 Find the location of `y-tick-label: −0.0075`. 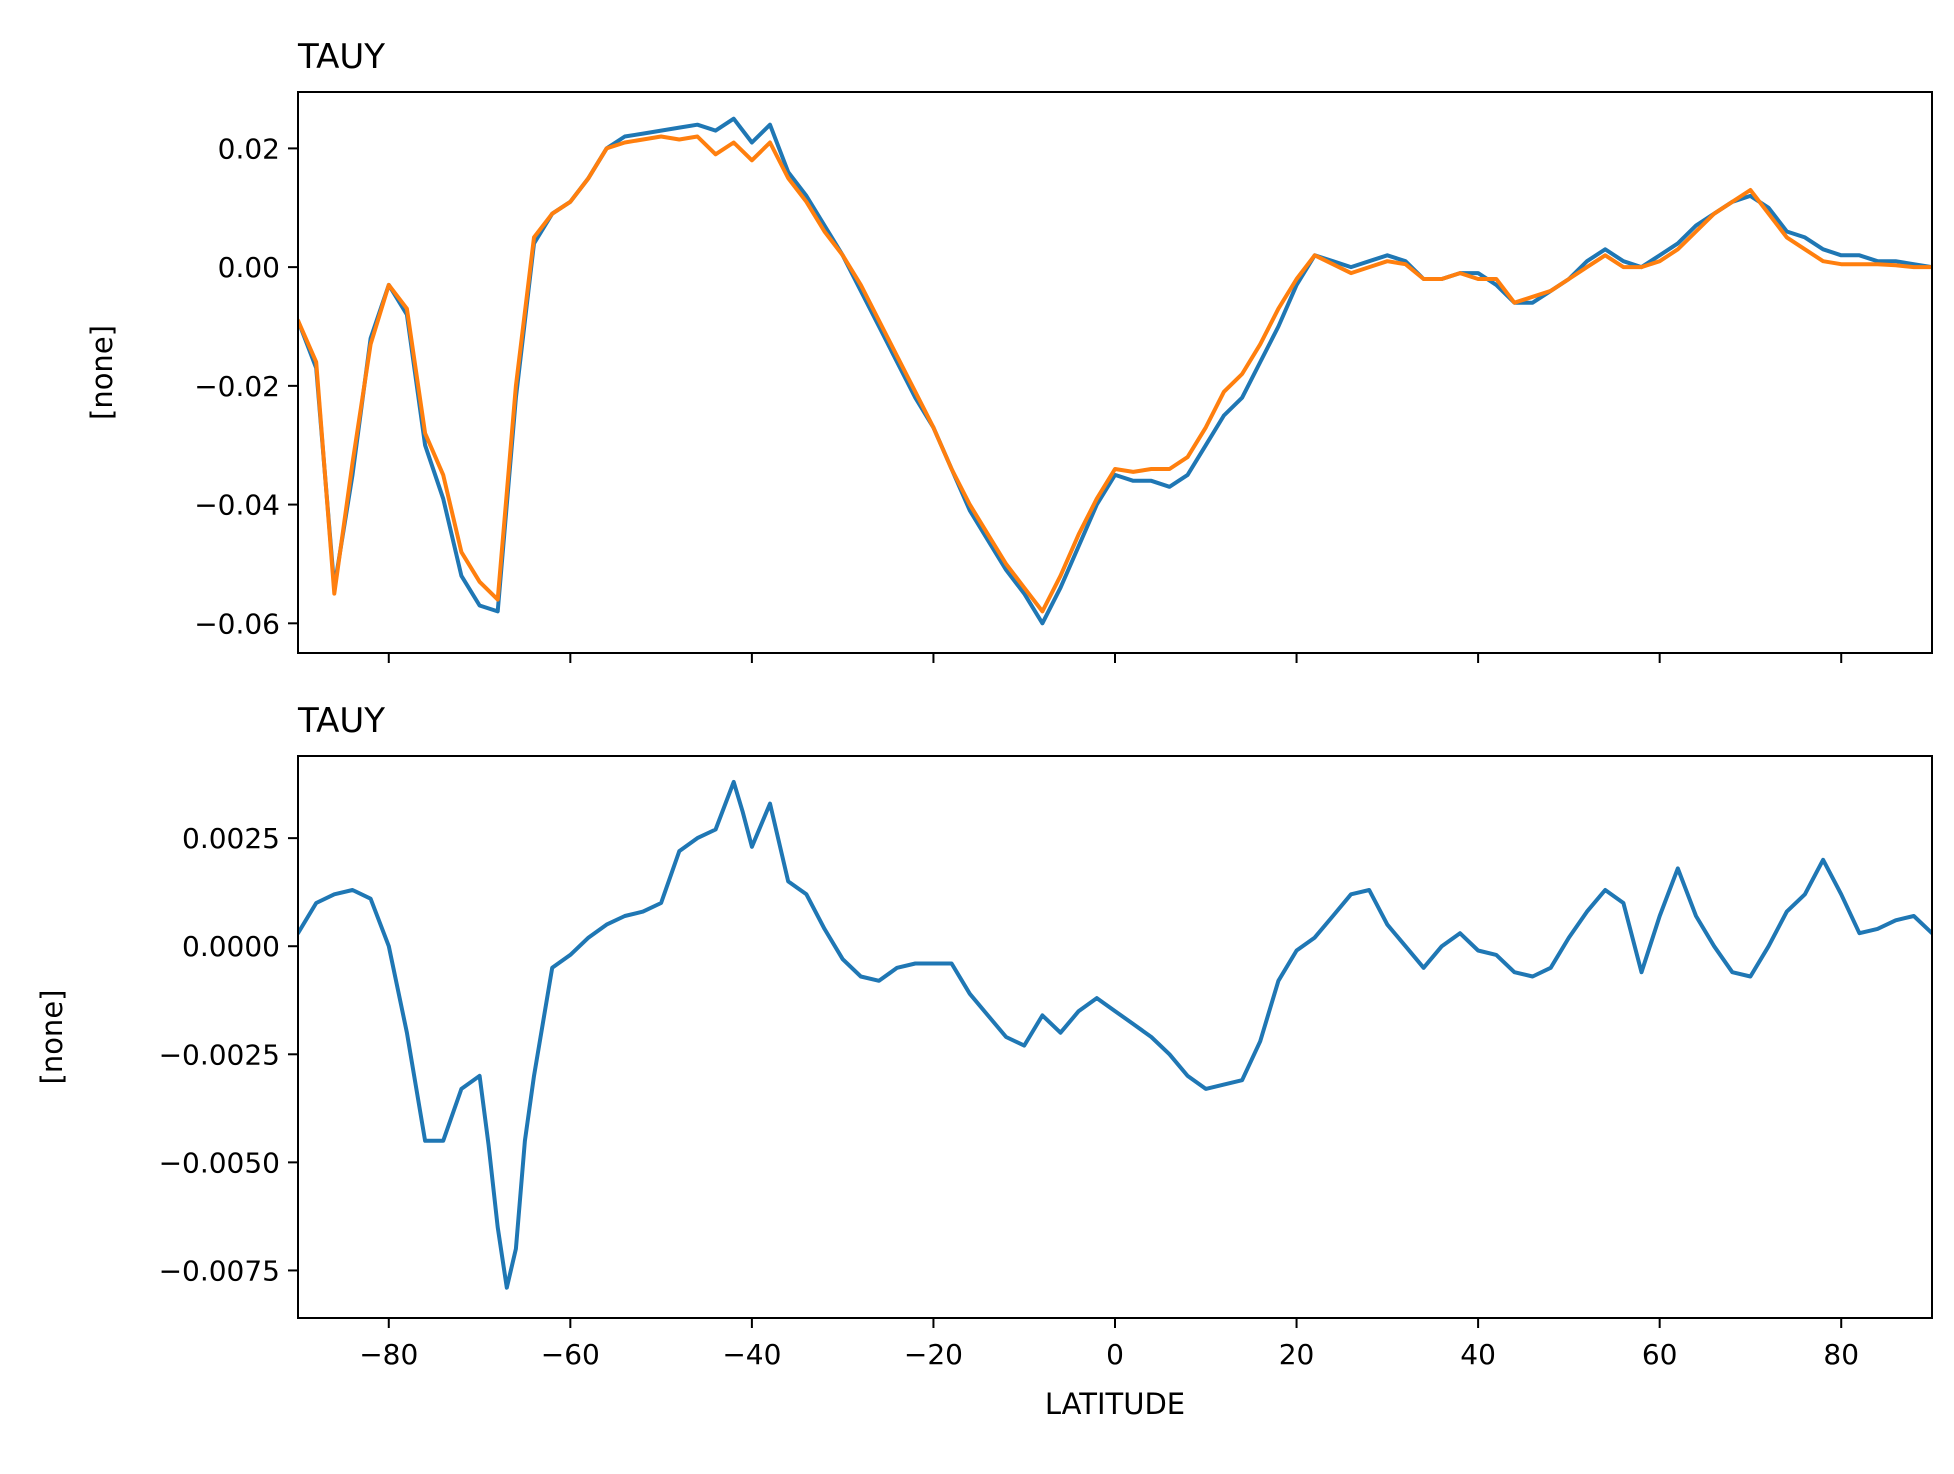

y-tick-label: −0.0075 is located at coordinates (219, 1270).